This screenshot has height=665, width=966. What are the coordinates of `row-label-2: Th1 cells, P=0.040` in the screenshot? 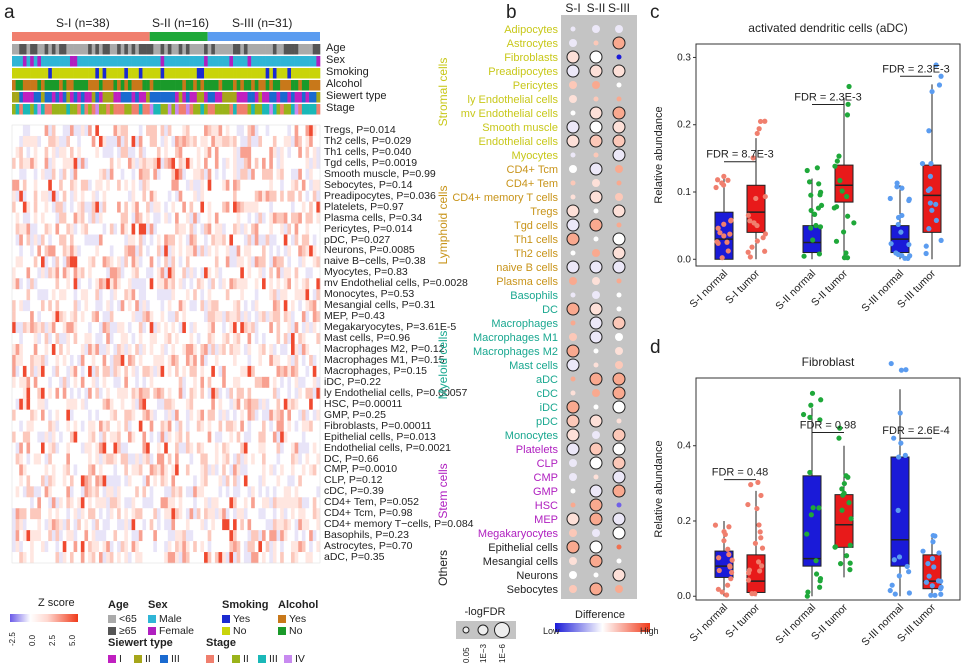 It's located at (368, 151).